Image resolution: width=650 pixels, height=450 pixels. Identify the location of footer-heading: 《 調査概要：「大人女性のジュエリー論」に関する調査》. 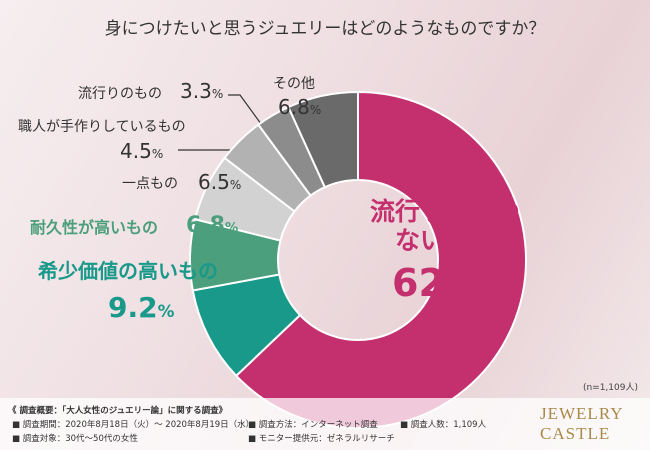
(118, 411).